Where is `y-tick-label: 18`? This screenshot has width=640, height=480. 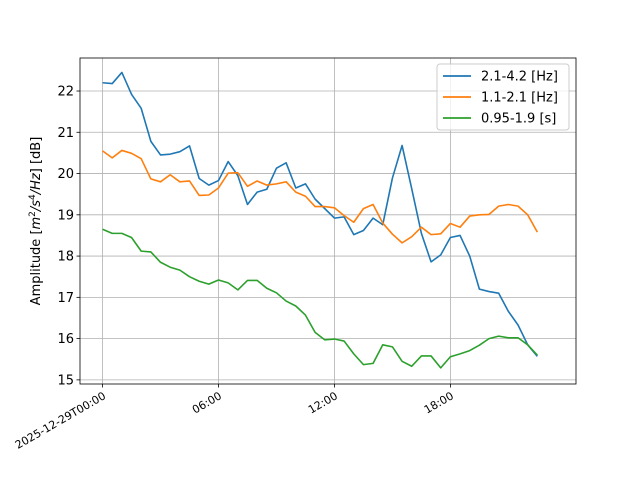 y-tick-label: 18 is located at coordinates (65, 257).